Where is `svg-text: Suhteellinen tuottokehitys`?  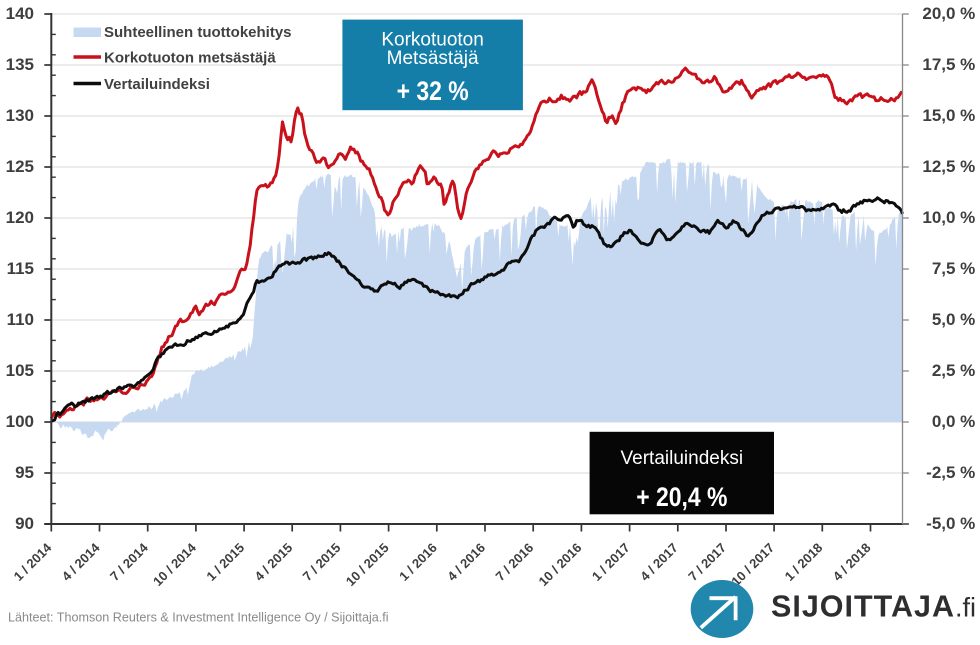 svg-text: Suhteellinen tuottokehitys is located at coordinates (198, 32).